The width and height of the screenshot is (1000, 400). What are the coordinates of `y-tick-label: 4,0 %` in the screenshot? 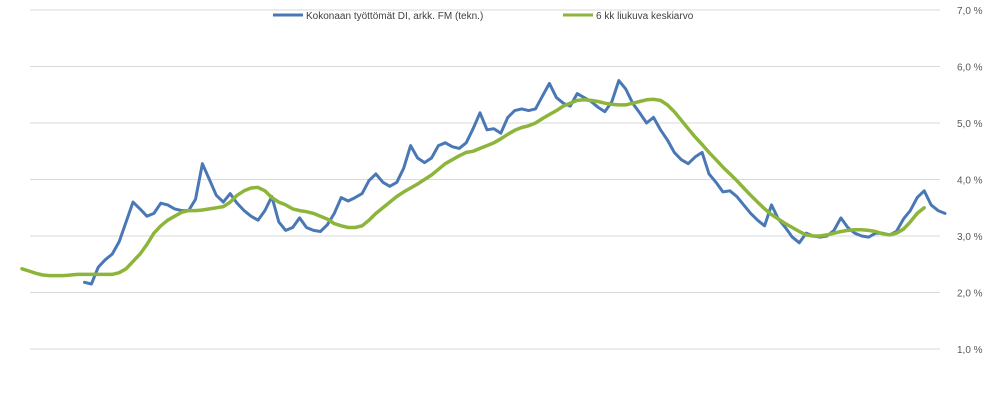 It's located at (970, 181).